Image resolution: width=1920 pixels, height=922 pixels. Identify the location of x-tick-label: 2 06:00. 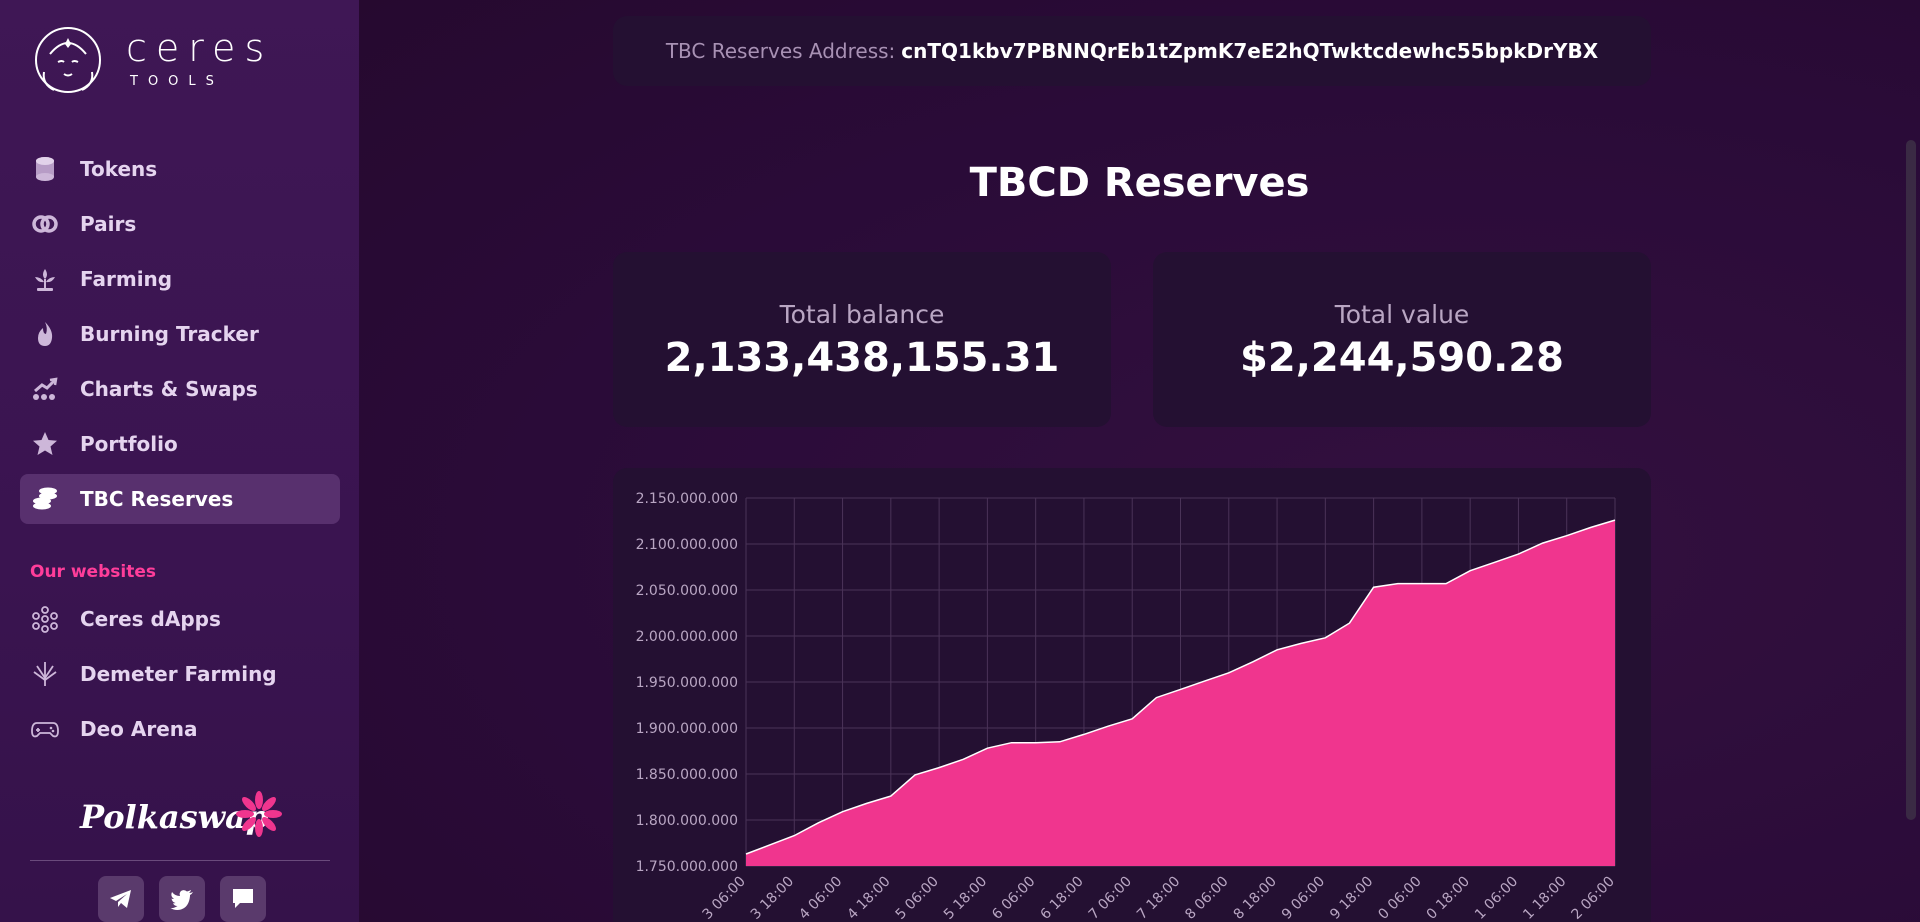
(1593, 898).